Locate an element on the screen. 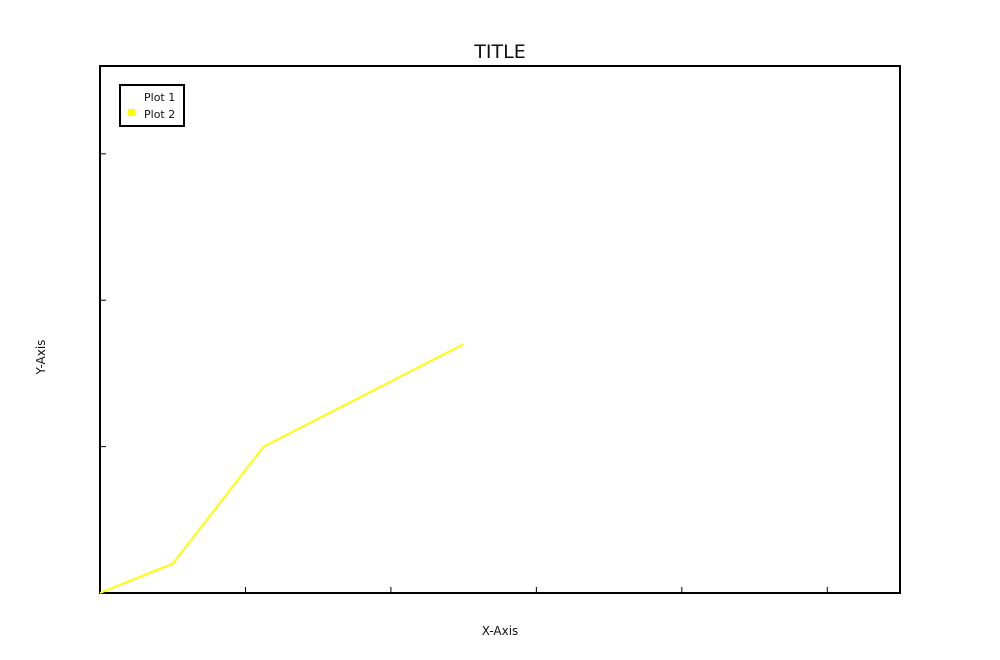 The width and height of the screenshot is (1000, 660). y-axis-label: Y-Axis is located at coordinates (41, 358).